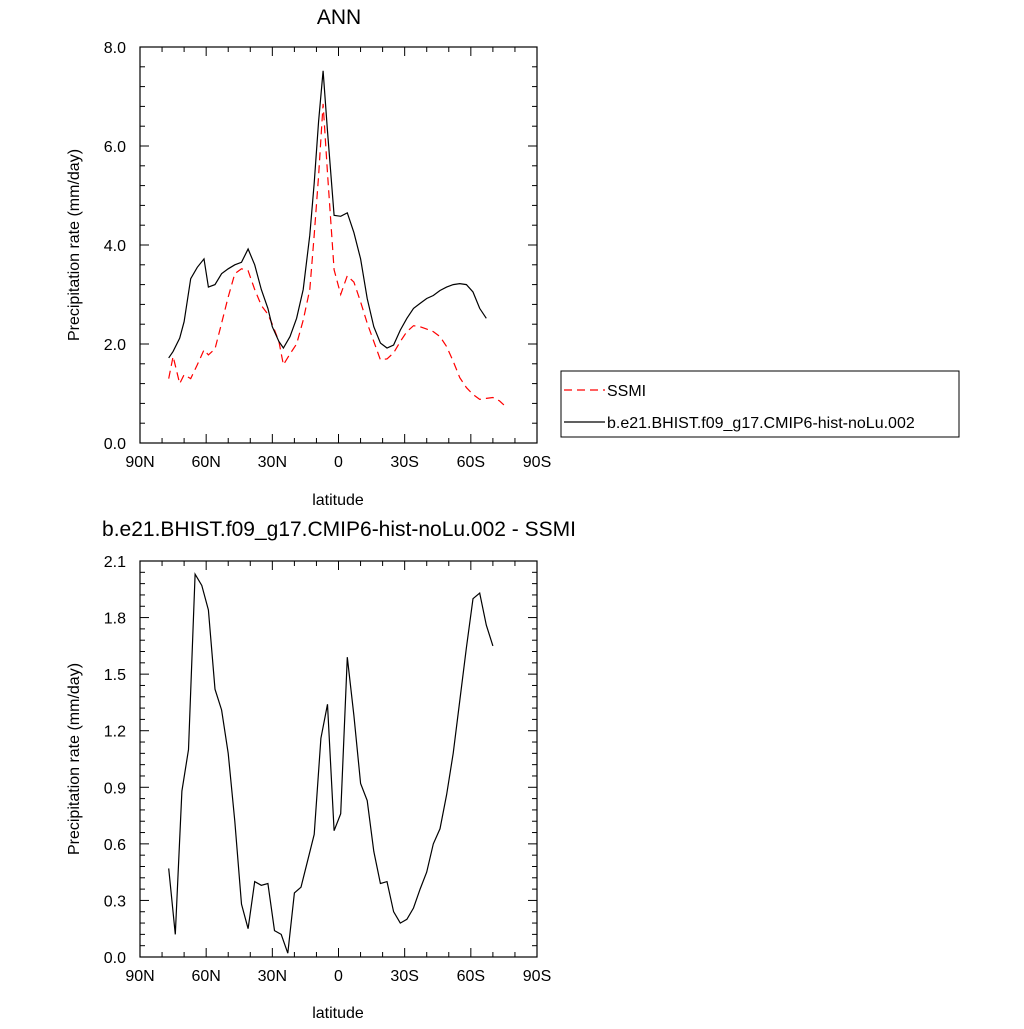 The height and width of the screenshot is (1029, 1024). What do you see at coordinates (338, 1013) in the screenshot?
I see `bottom-chart-xlabel: latitude` at bounding box center [338, 1013].